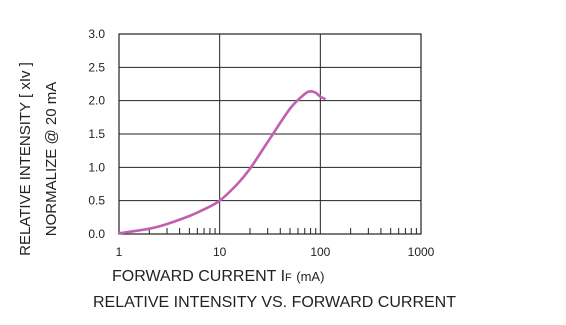 This screenshot has width=566, height=325. Describe the element at coordinates (199, 276) in the screenshot. I see `x-axis-label-main: FORWARD CURRENT I` at that location.